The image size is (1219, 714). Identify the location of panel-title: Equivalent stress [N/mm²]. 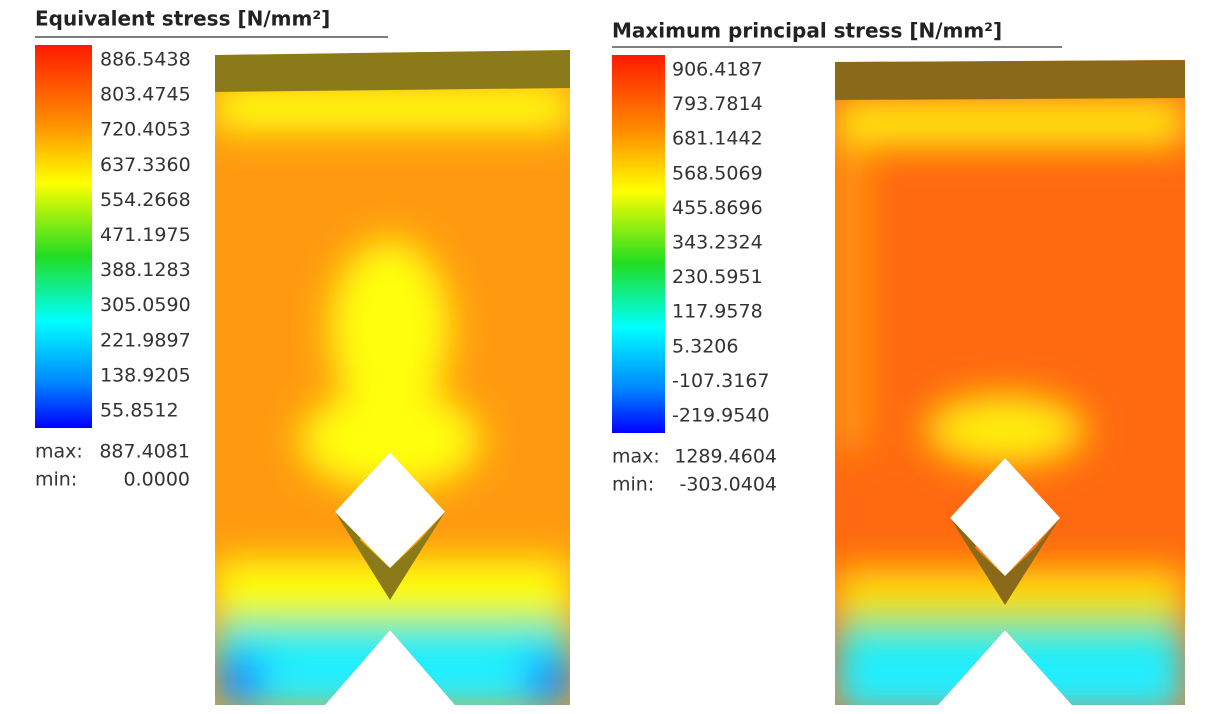
(182, 19).